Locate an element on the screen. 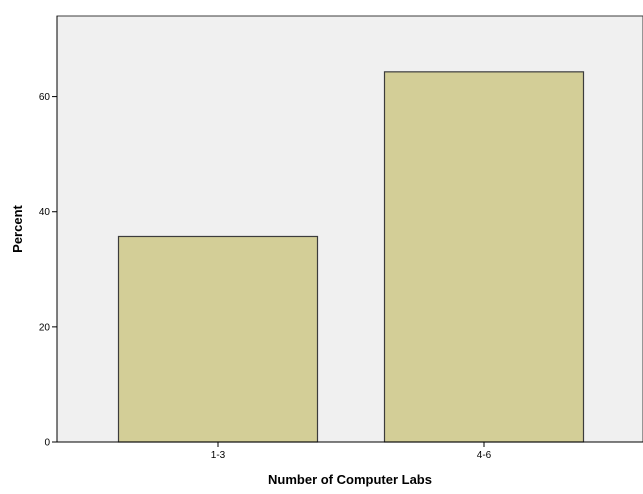 The height and width of the screenshot is (494, 643). x-axis: 1-3 4-6 is located at coordinates (350, 451).